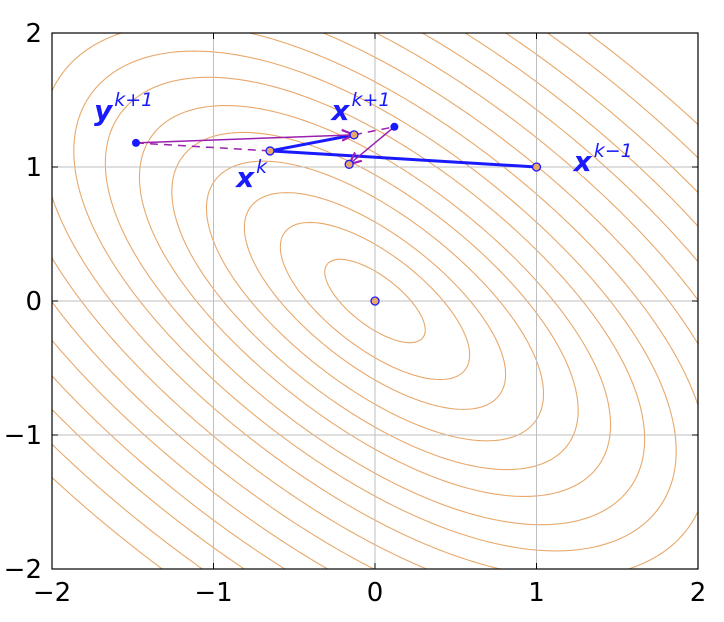  I want to click on point-label: y k+1, so click(123, 108).